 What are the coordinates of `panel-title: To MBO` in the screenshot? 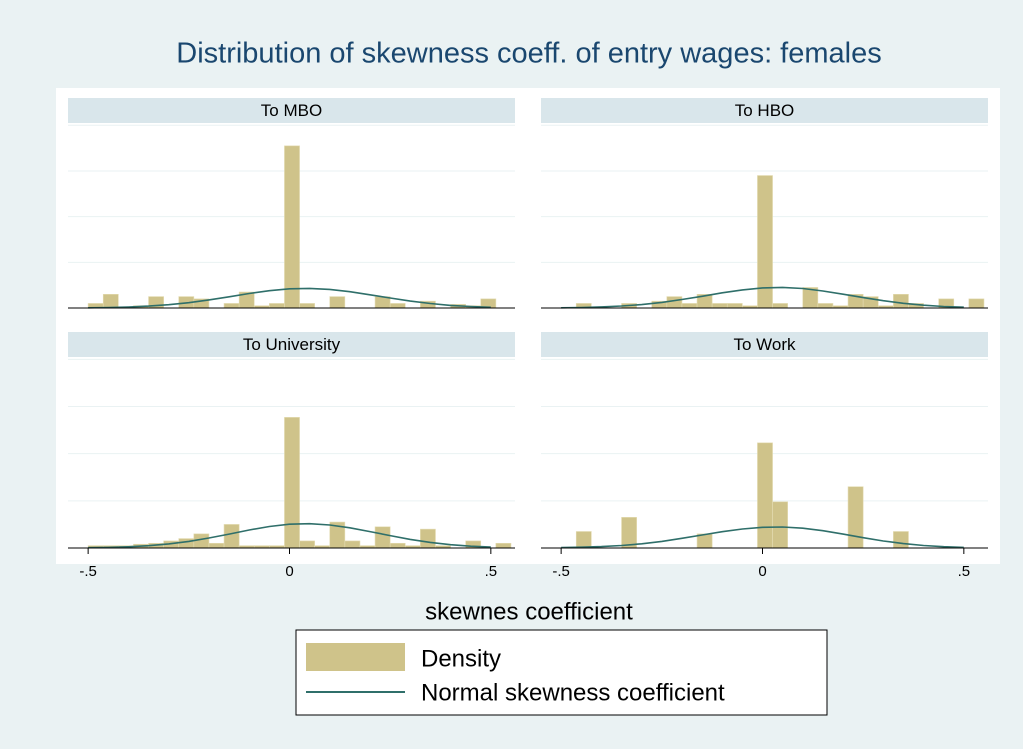 It's located at (291, 110).